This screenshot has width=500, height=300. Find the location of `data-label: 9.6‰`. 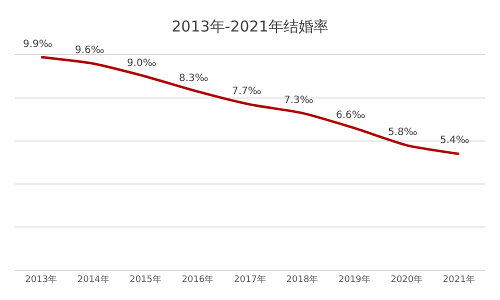

data-label: 9.6‰ is located at coordinates (89, 50).